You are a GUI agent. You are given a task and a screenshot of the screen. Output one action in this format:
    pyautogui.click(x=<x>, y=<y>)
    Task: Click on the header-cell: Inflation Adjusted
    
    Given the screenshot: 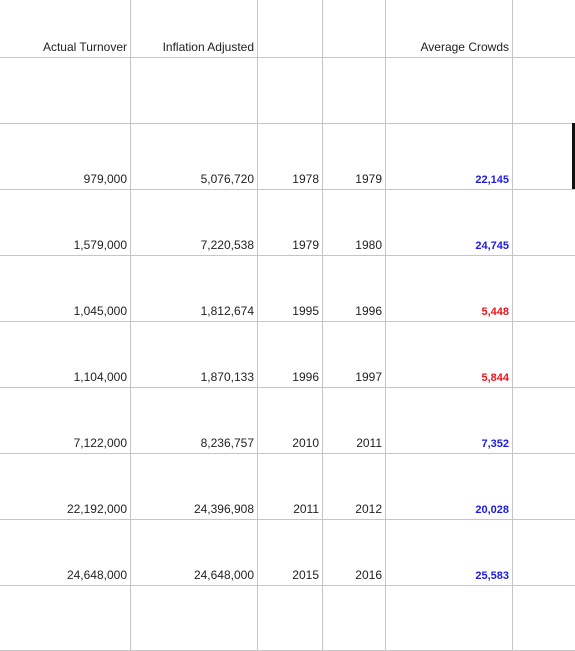 What is the action you would take?
    pyautogui.click(x=208, y=47)
    